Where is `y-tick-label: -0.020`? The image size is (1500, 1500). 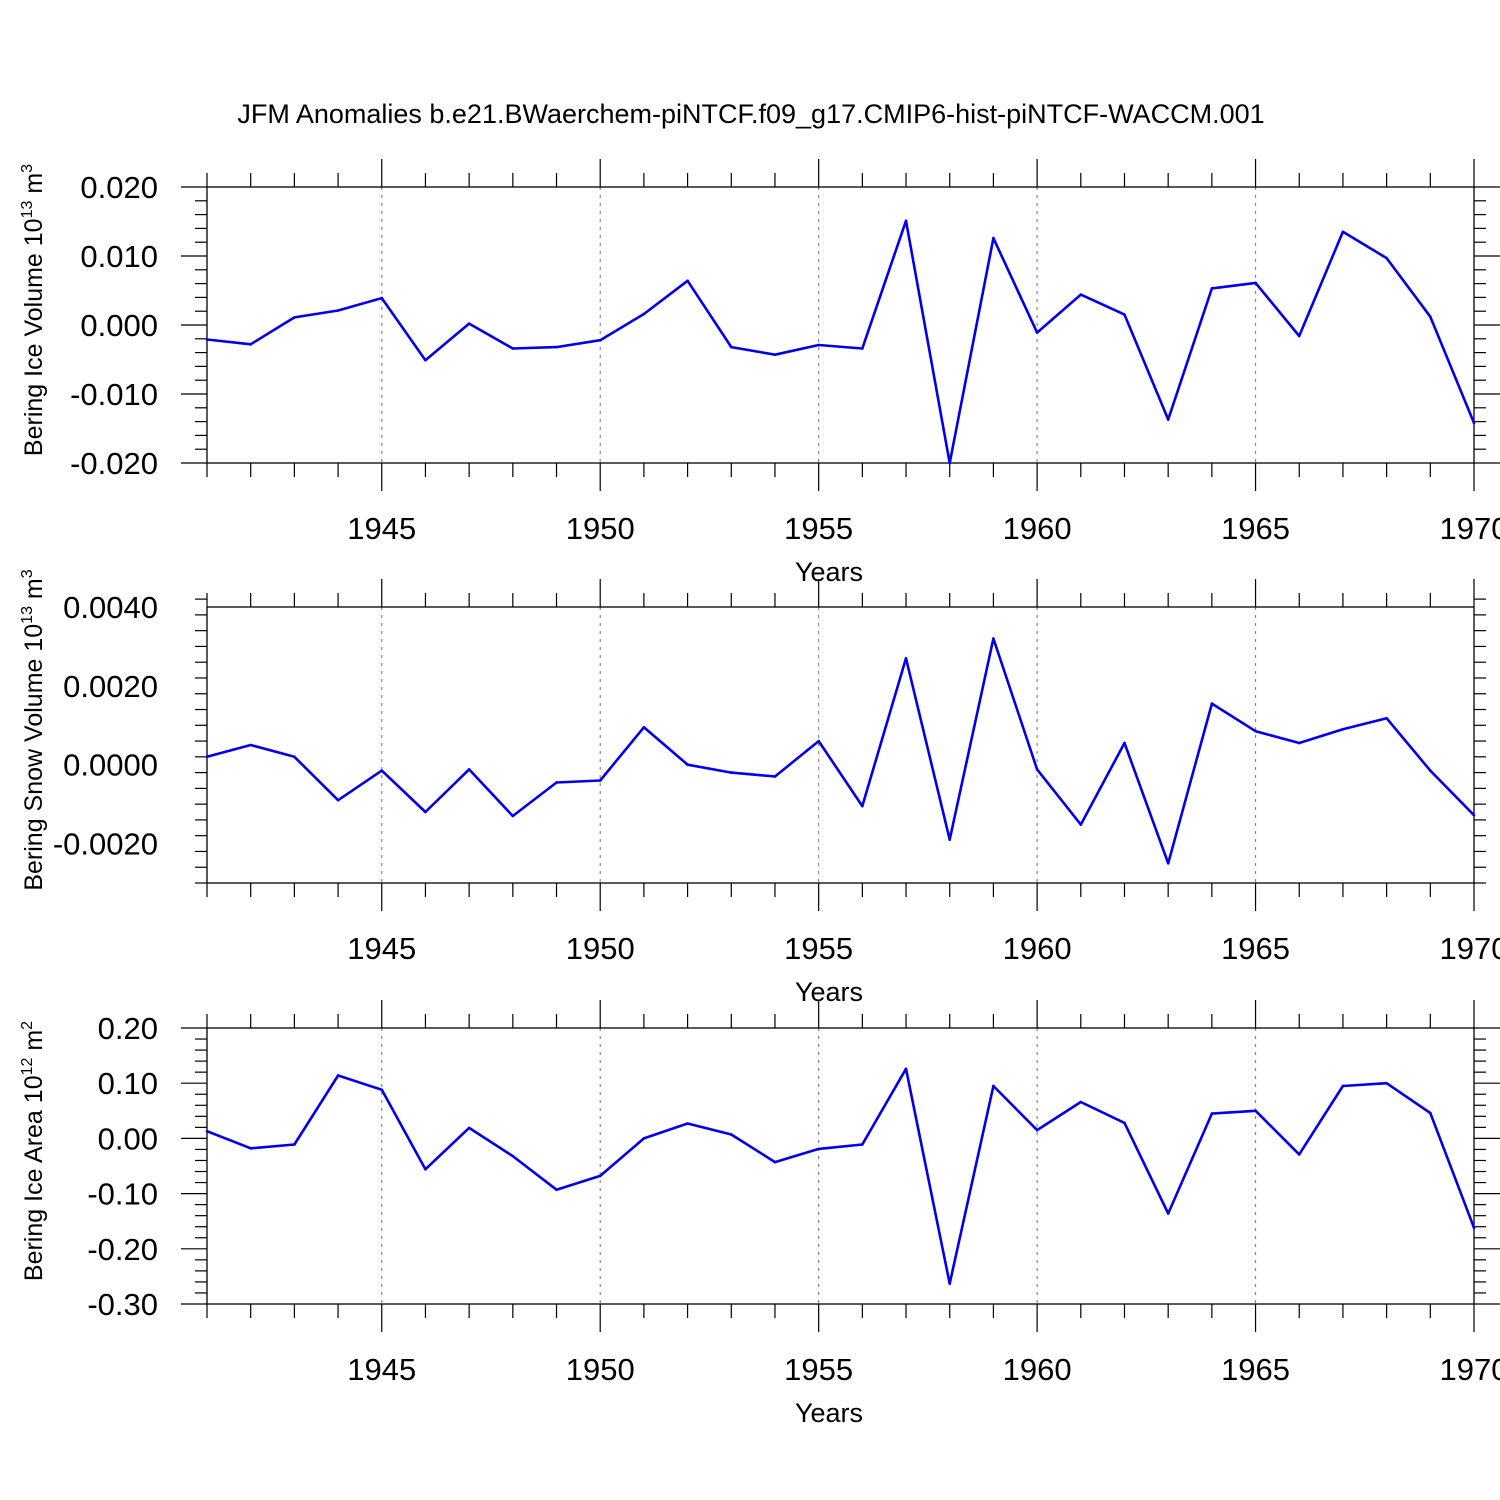
y-tick-label: -0.020 is located at coordinates (114, 463).